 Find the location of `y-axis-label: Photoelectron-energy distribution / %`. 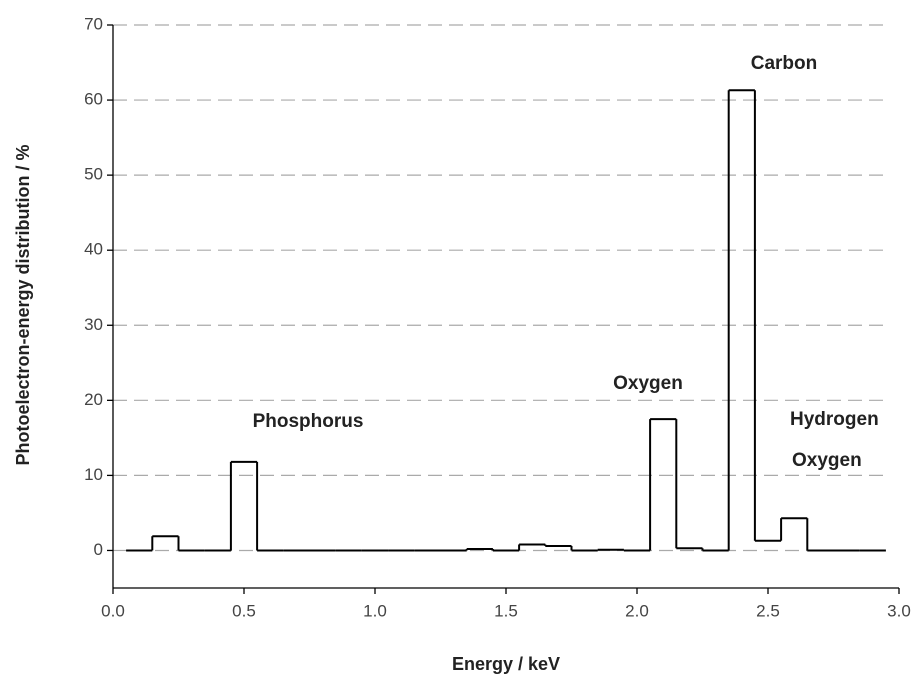

y-axis-label: Photoelectron-energy distribution / % is located at coordinates (23, 304).